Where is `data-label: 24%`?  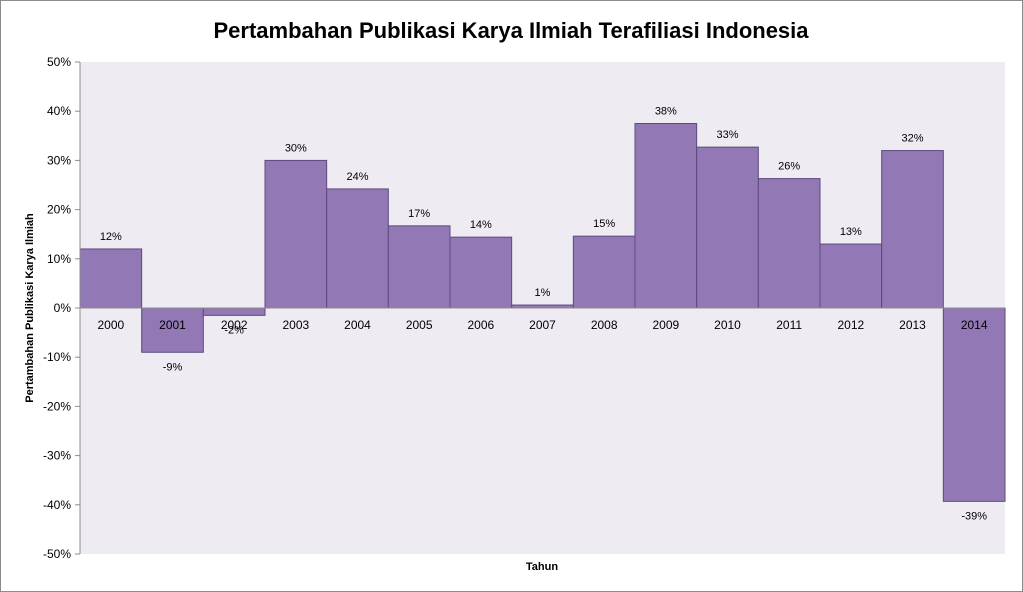
data-label: 24% is located at coordinates (357, 177).